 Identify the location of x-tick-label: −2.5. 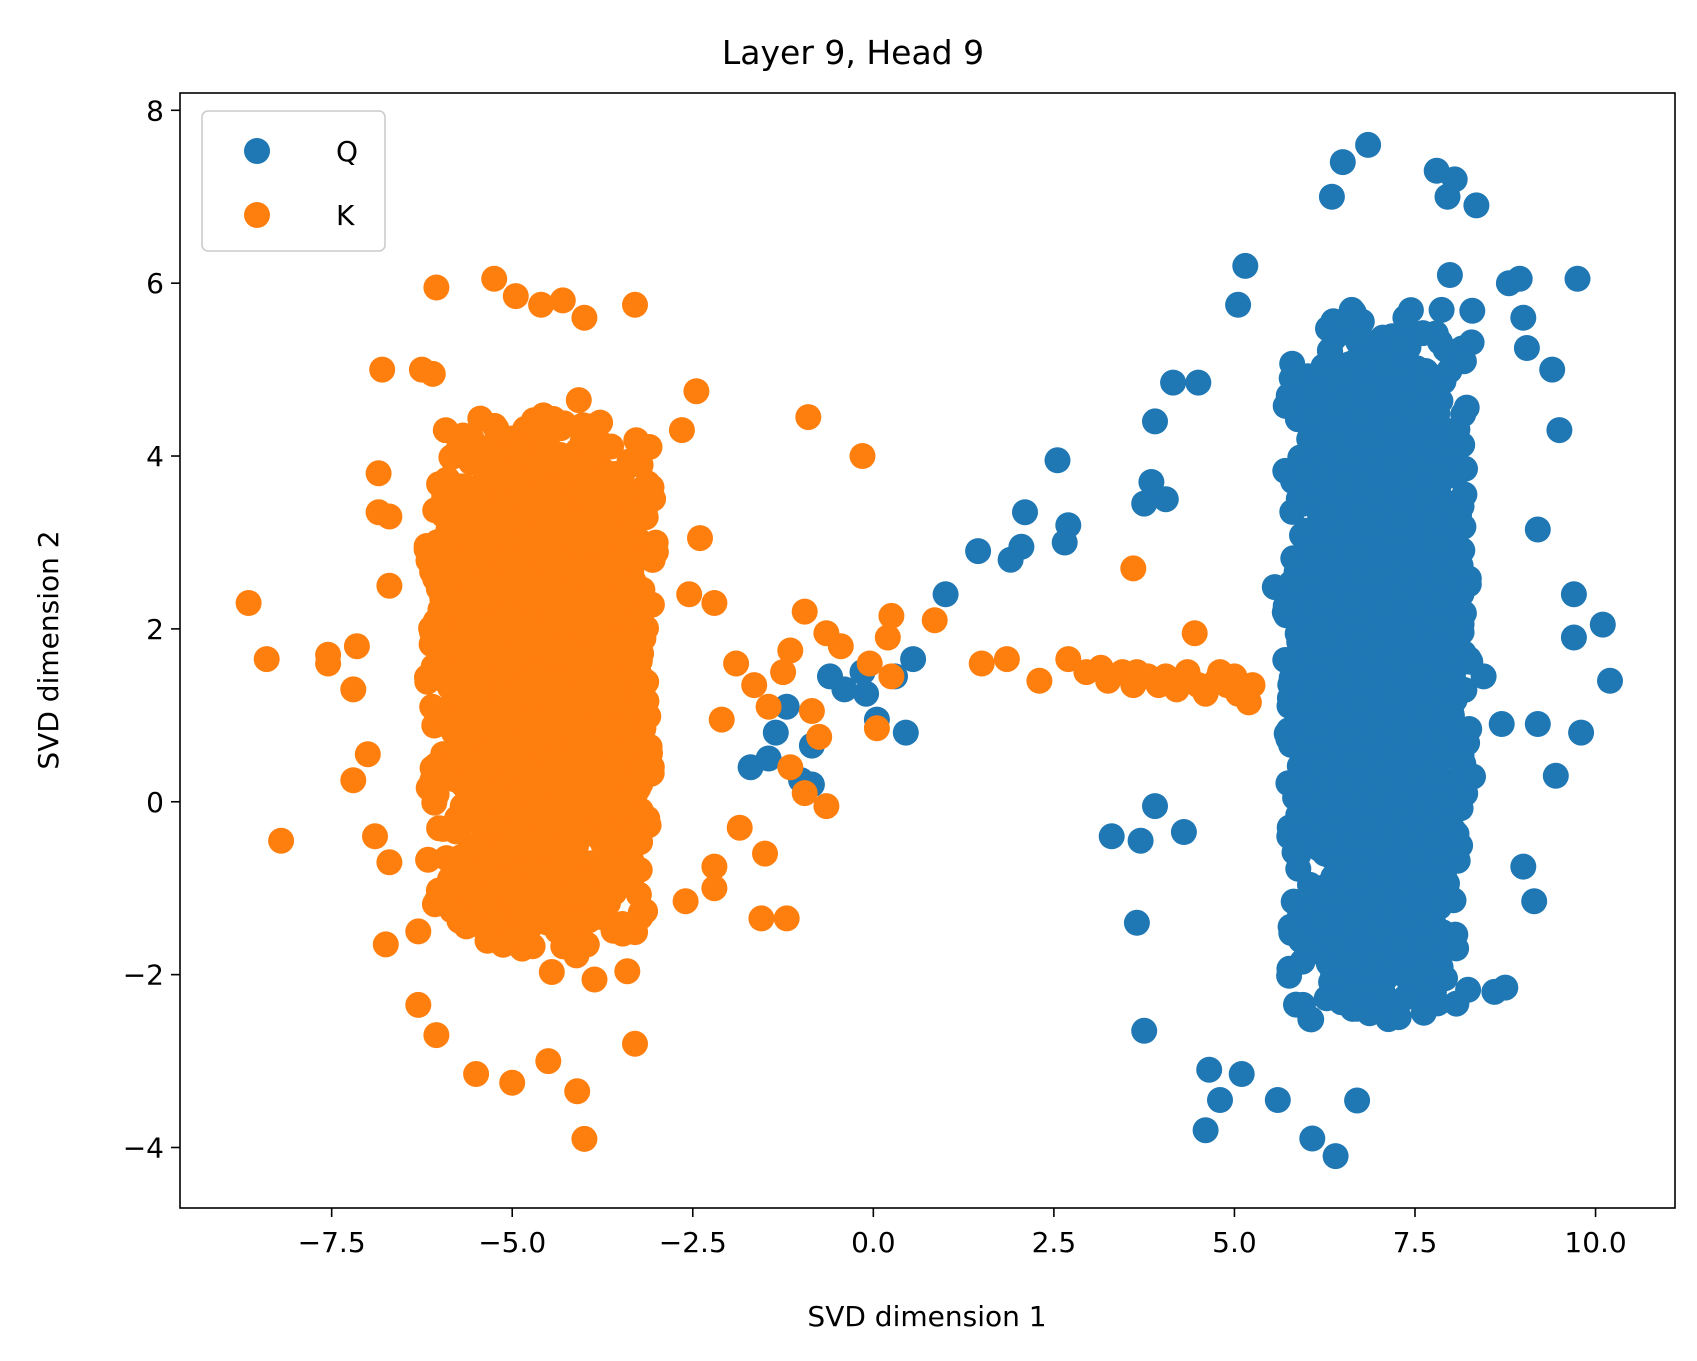
(693, 1242).